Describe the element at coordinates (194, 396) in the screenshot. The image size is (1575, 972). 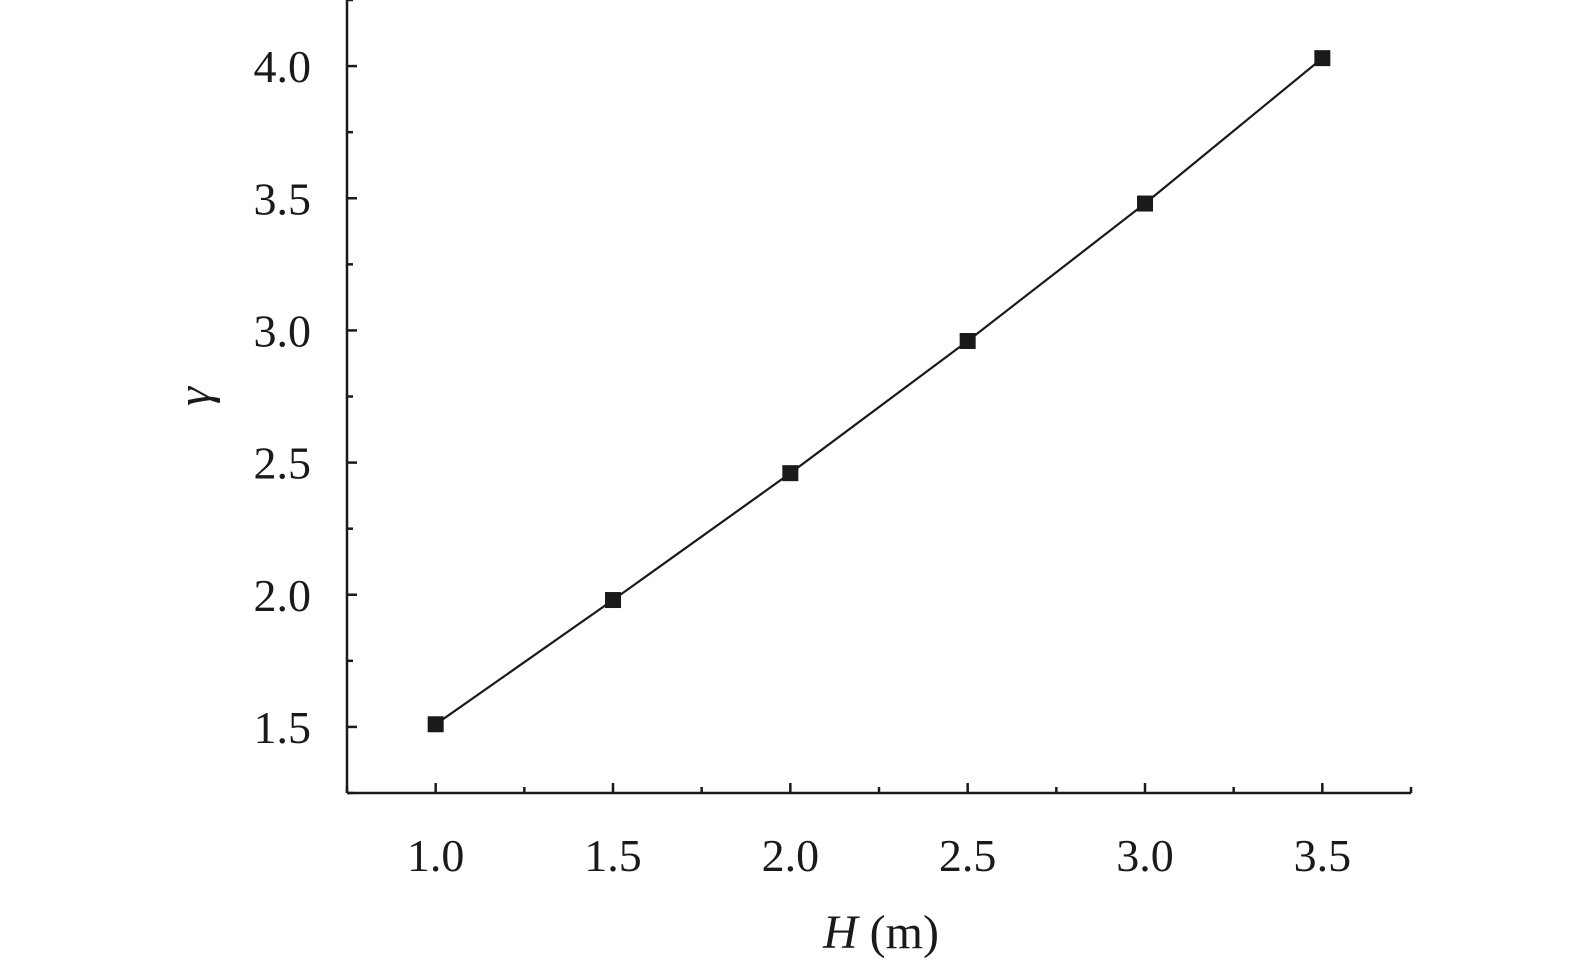
I see `y-axis-title: γ` at that location.